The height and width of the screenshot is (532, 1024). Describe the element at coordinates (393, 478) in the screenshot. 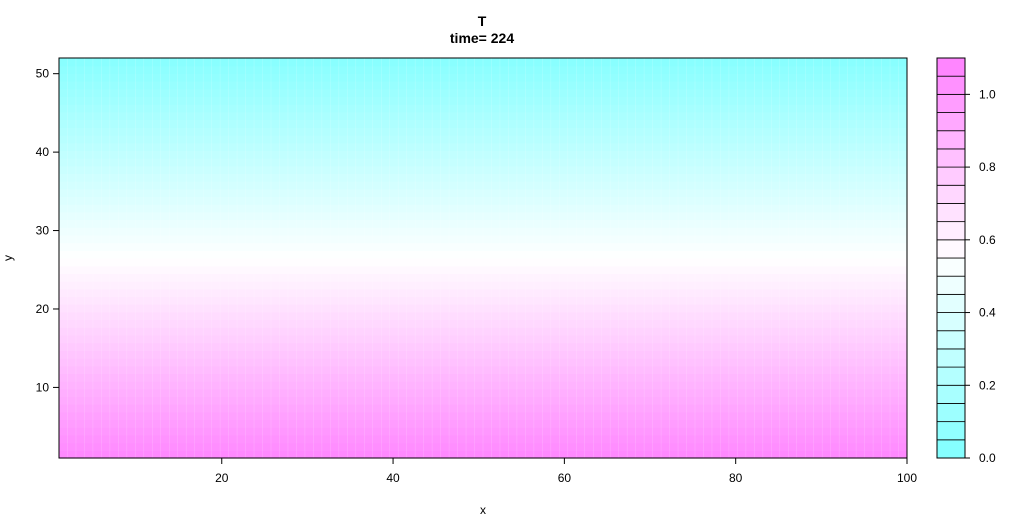

I see `x-tick-label: 40` at that location.